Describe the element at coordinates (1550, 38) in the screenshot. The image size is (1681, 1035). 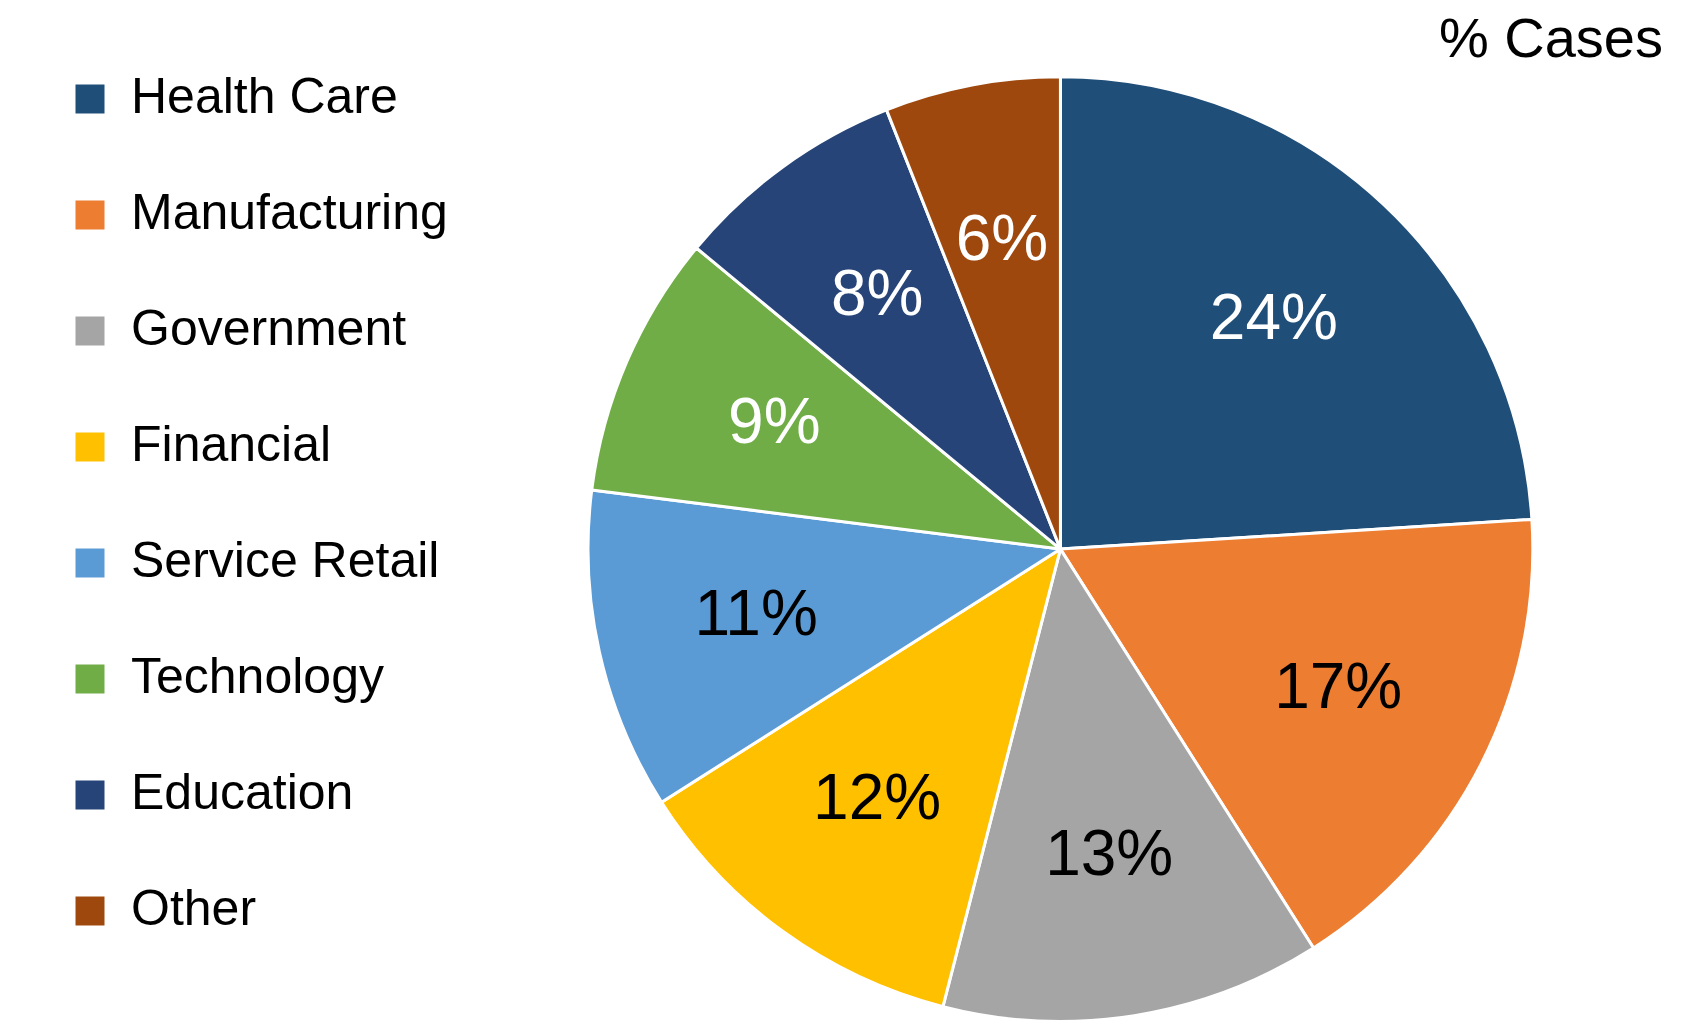
I see `chart-title: % Cases` at that location.